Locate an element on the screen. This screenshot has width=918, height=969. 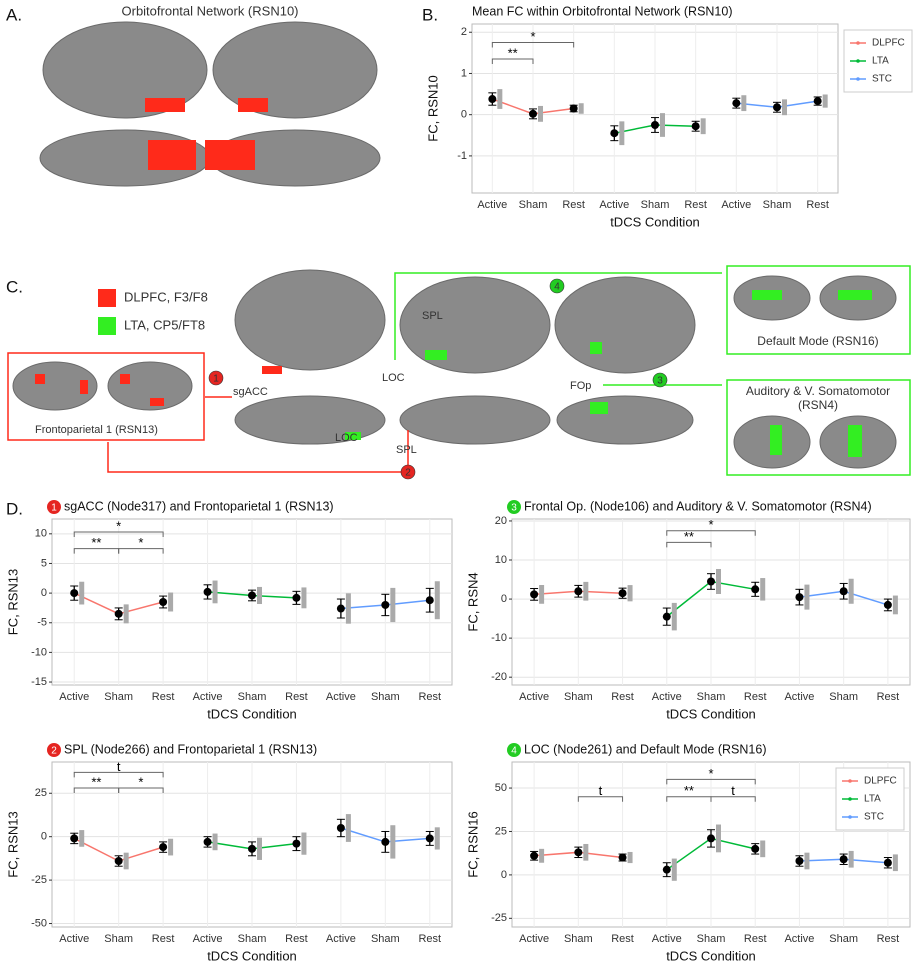
brain-images is located at coordinates (815, 298).